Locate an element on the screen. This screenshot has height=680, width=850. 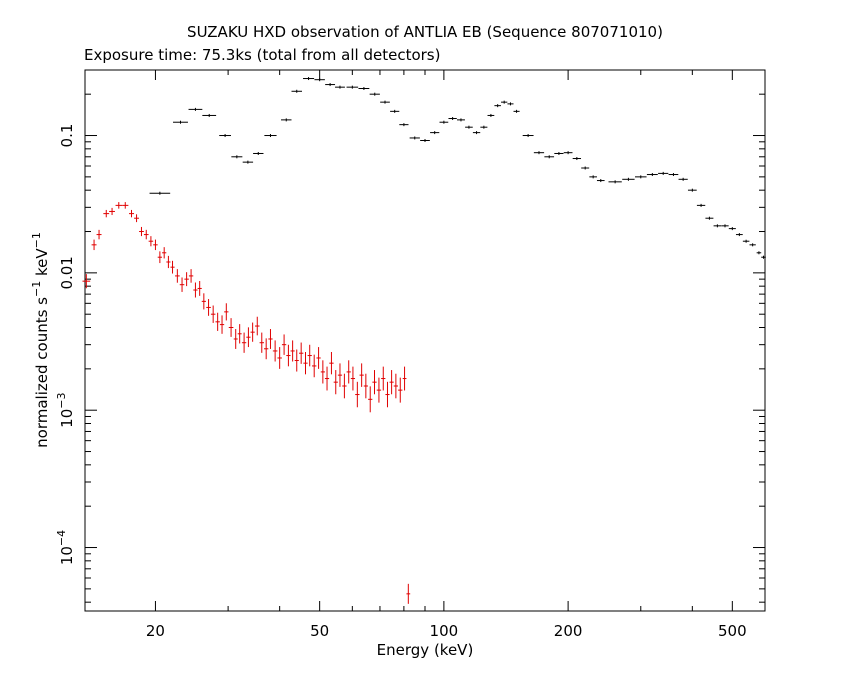
x-tick-label: 100 is located at coordinates (444, 631).